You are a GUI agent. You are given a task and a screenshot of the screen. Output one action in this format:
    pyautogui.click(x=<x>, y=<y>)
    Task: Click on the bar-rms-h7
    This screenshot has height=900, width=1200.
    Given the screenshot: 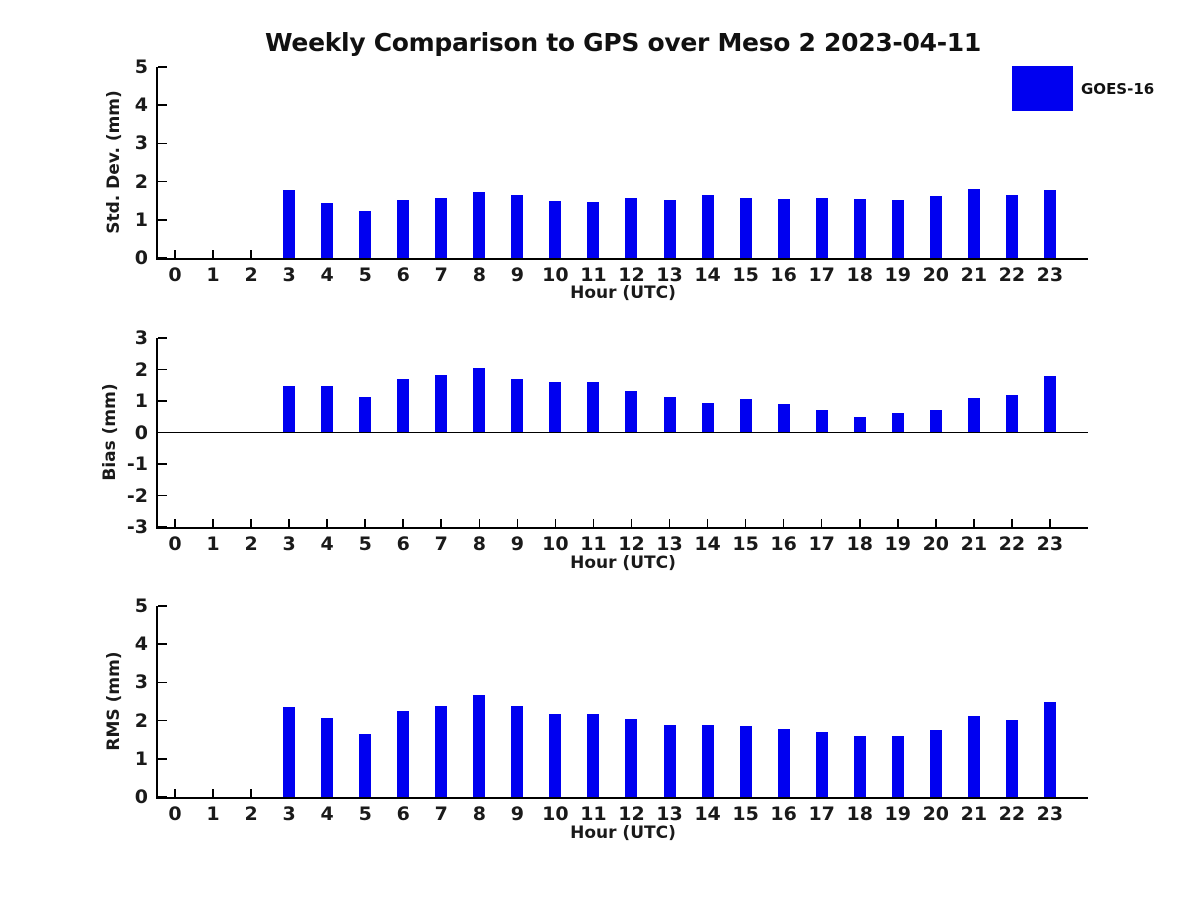 What is the action you would take?
    pyautogui.click(x=441, y=751)
    